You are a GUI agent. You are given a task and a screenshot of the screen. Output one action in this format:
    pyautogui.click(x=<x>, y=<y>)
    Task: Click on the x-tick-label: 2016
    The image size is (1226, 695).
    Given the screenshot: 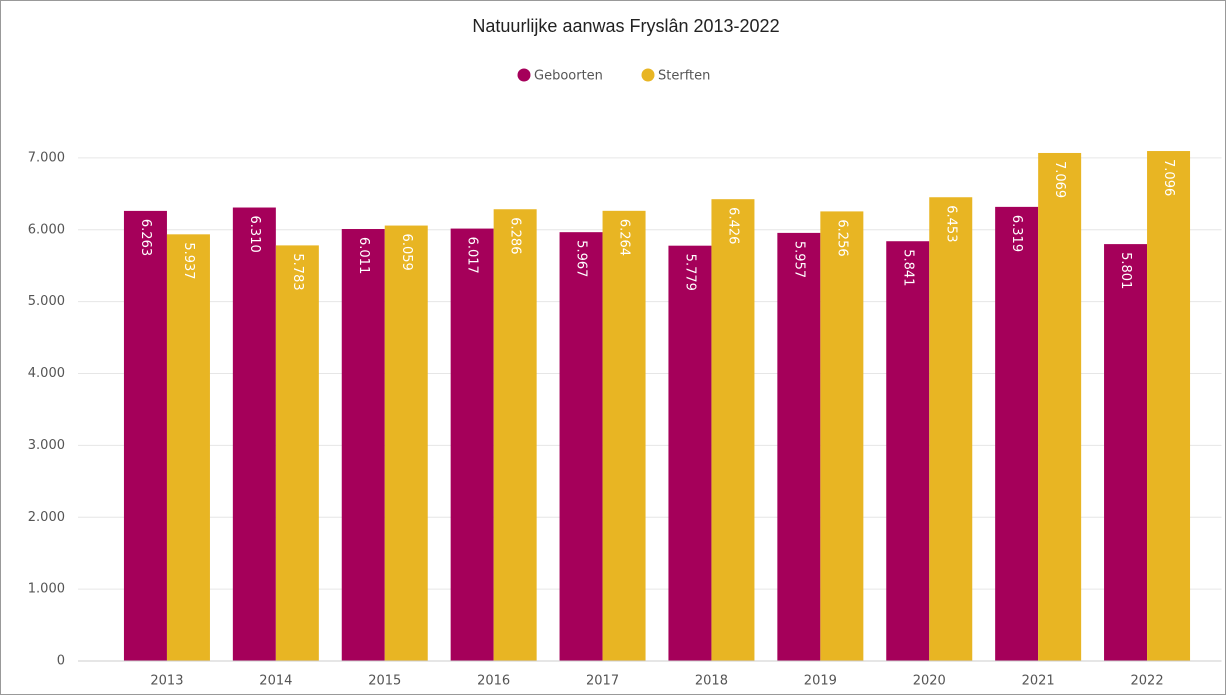 What is the action you would take?
    pyautogui.click(x=493, y=681)
    